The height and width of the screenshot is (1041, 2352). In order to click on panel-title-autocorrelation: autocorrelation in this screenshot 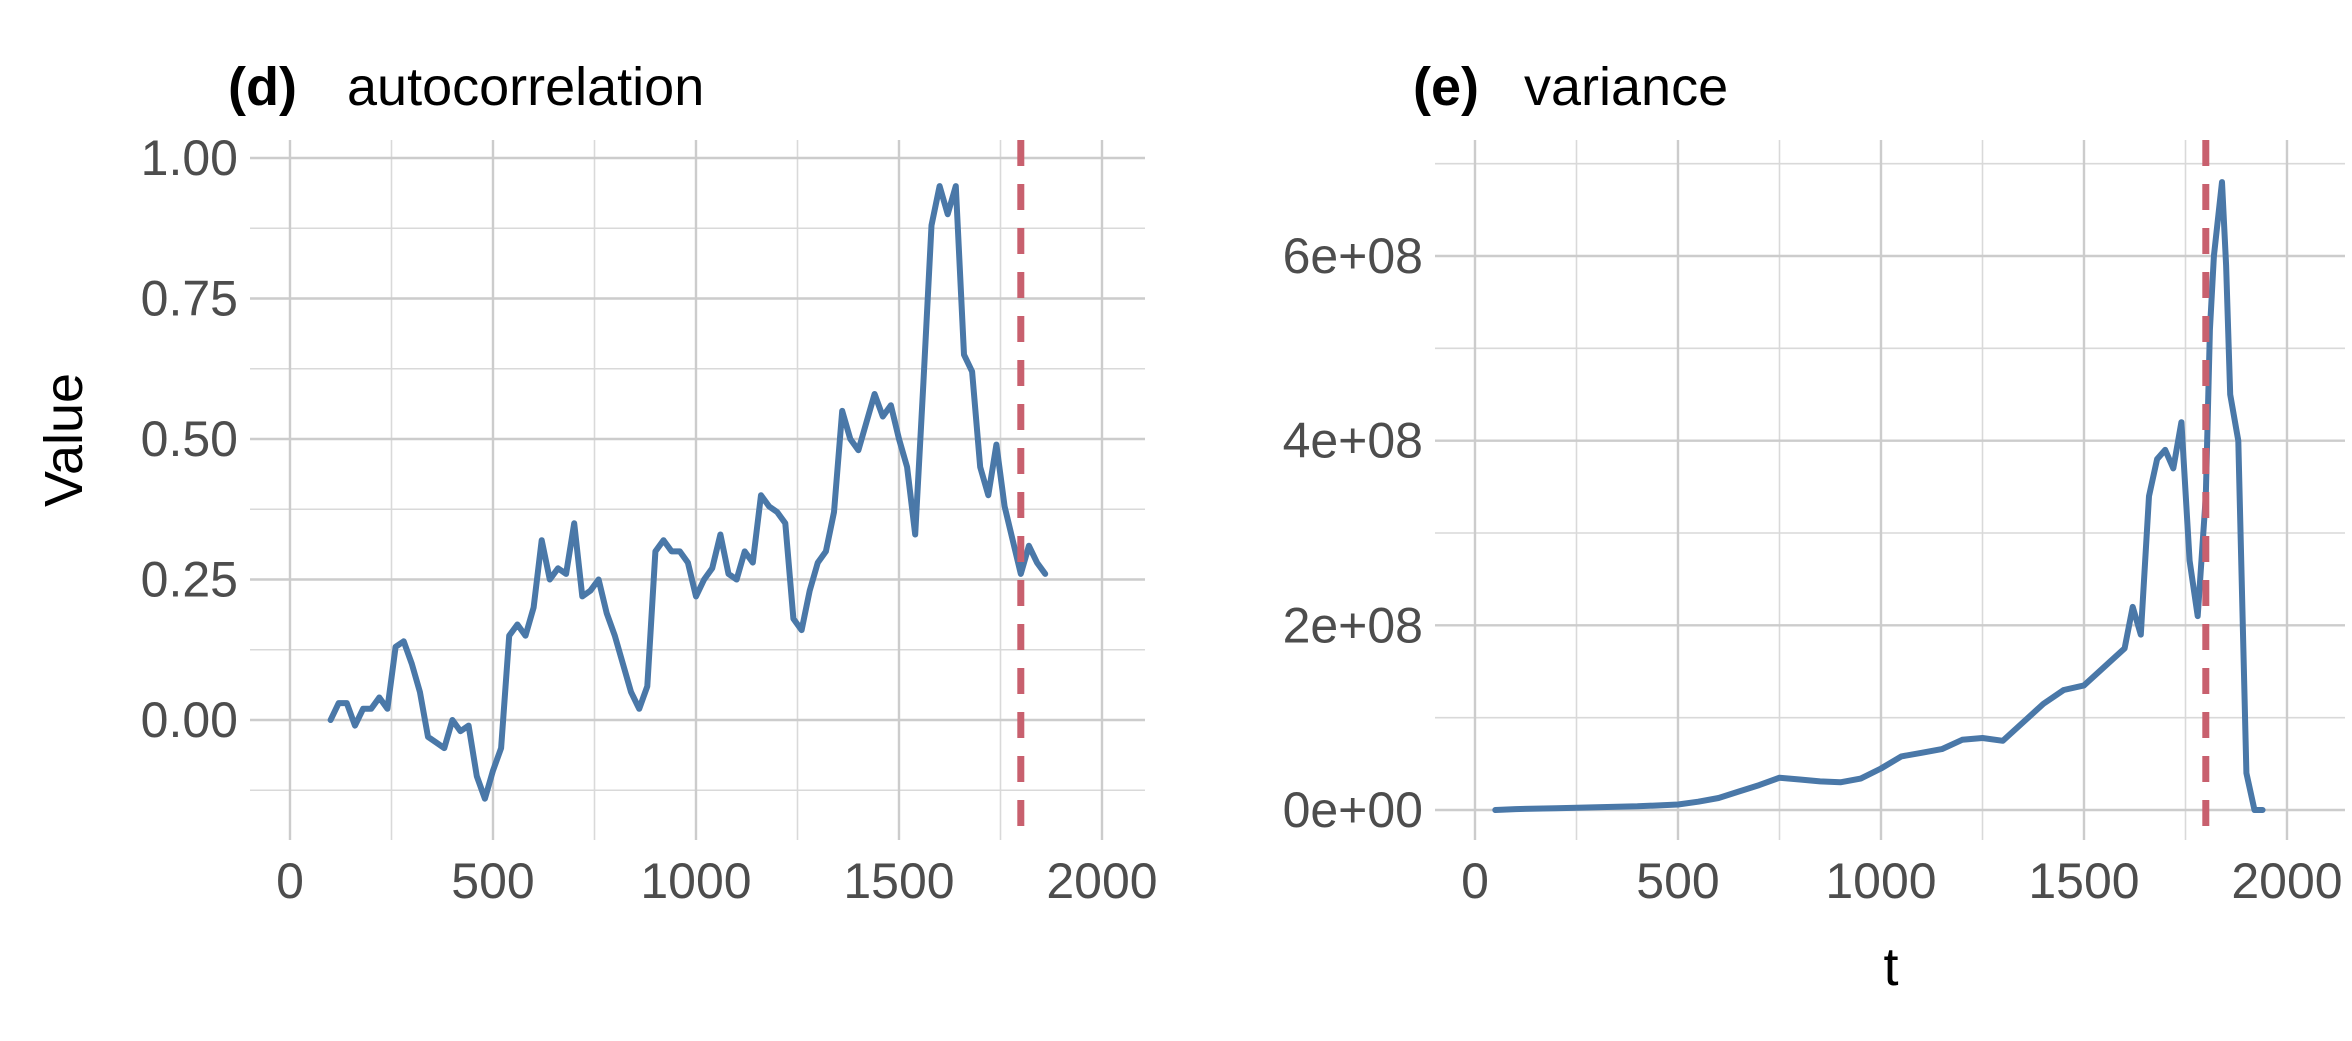, I will do `click(525, 87)`.